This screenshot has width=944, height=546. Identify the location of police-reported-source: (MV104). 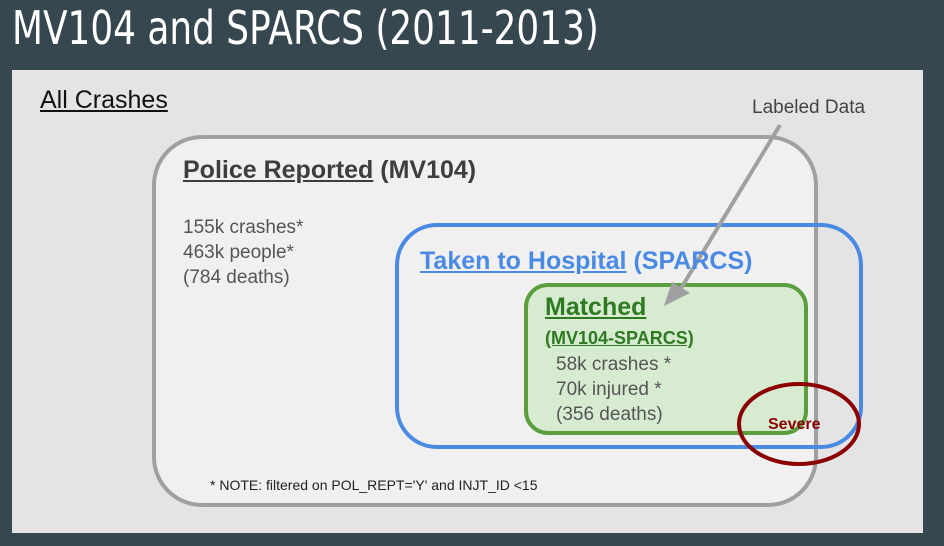
(425, 170).